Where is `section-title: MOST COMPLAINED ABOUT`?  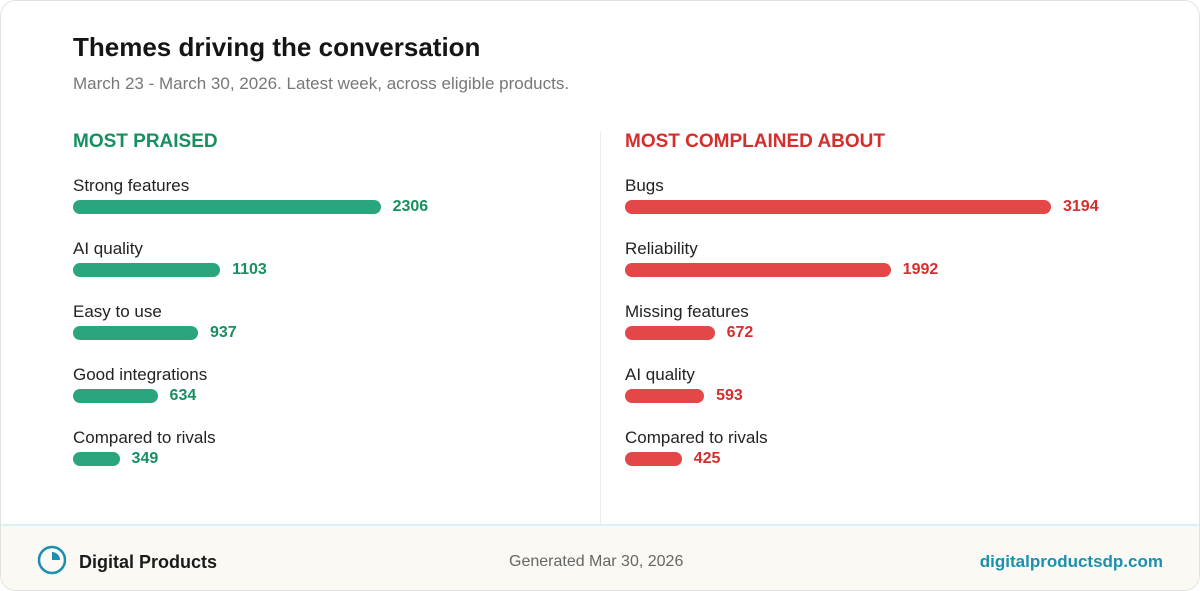 section-title: MOST COMPLAINED ABOUT is located at coordinates (755, 141).